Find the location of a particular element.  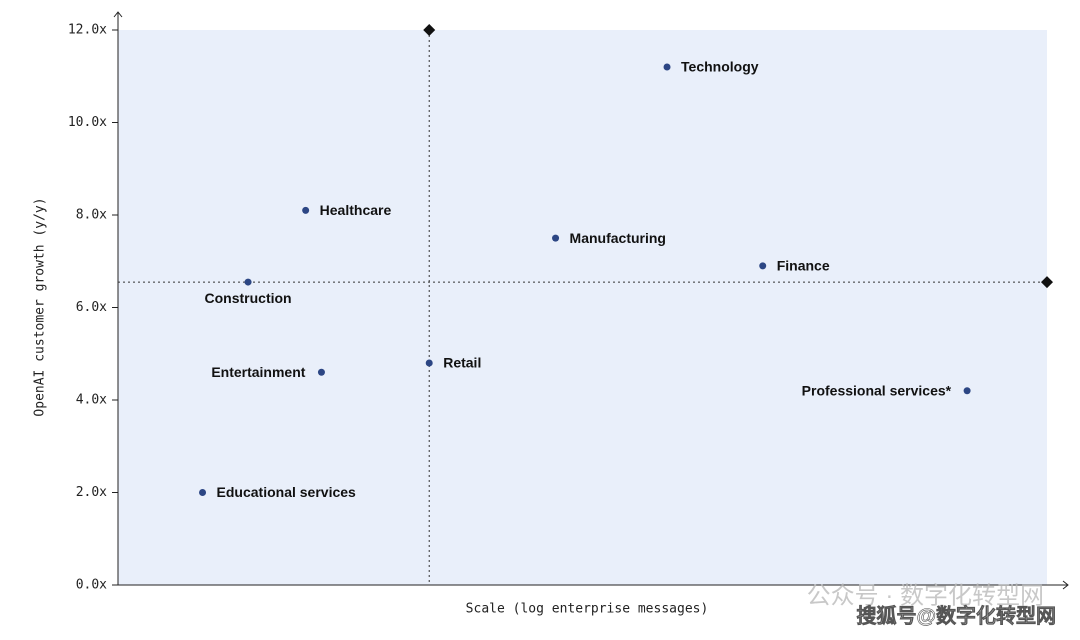

point-label: Entertainment is located at coordinates (258, 372).